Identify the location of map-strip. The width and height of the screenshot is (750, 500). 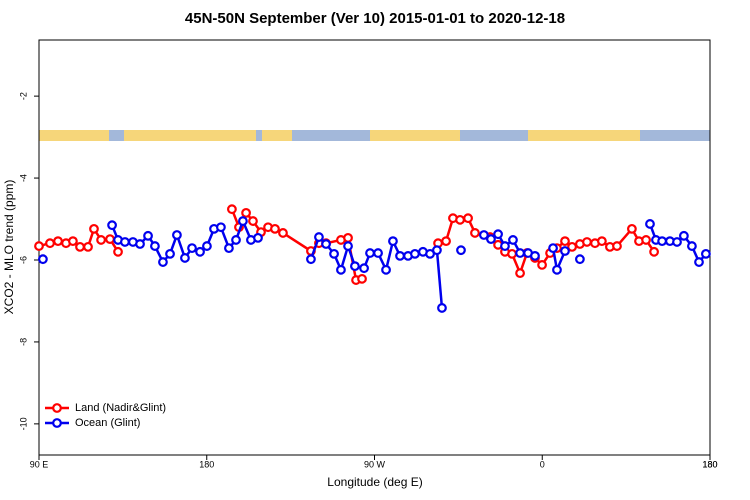
(374, 135).